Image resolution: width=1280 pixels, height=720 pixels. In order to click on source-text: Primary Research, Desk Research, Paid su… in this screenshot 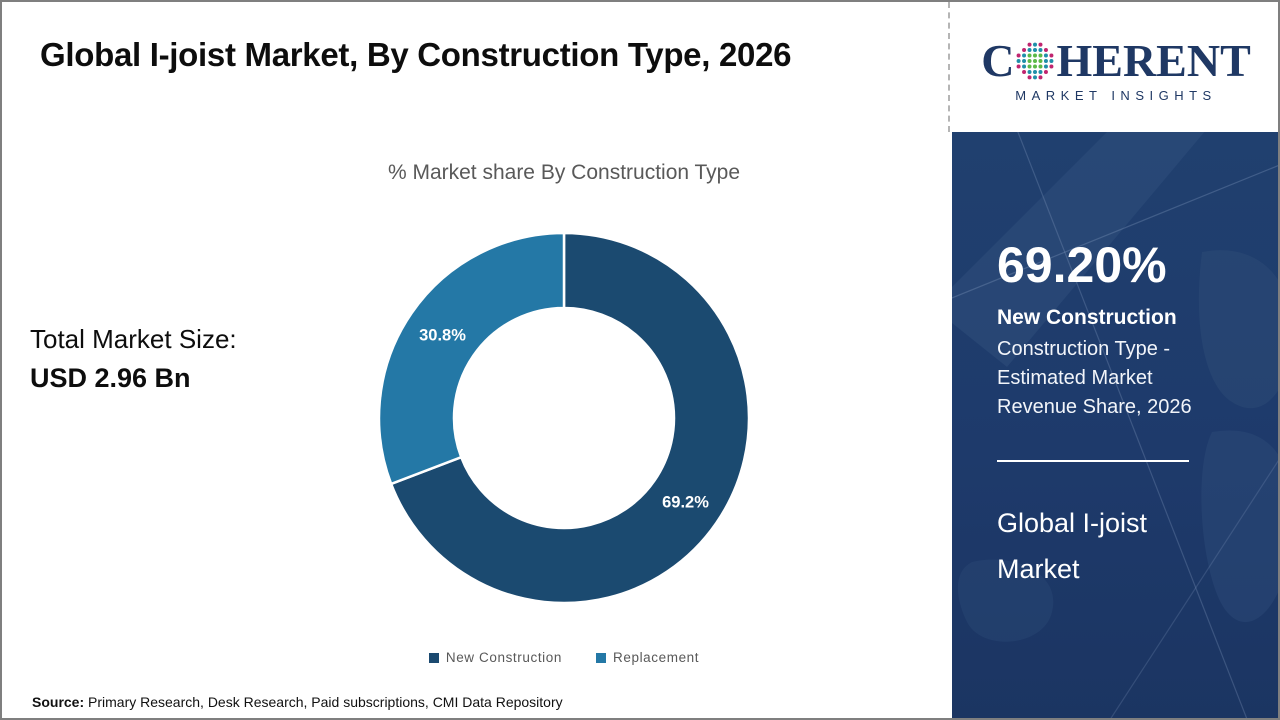, I will do `click(323, 702)`.